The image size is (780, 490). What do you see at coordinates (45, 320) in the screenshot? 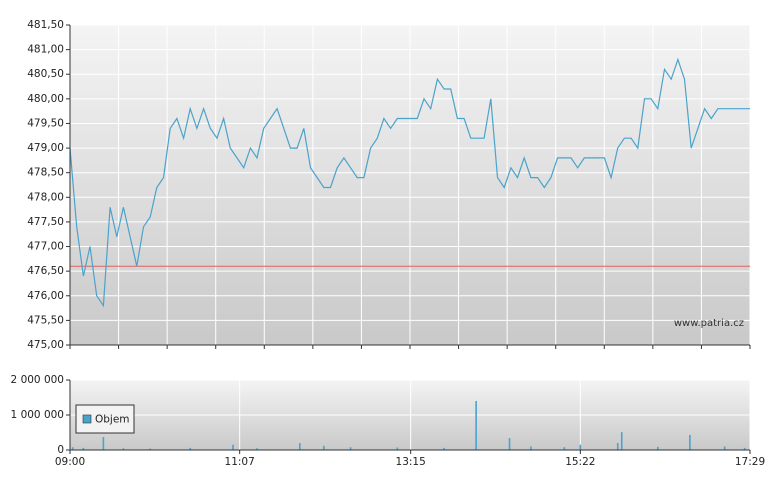
I see `y-tick-label: 475,50` at bounding box center [45, 320].